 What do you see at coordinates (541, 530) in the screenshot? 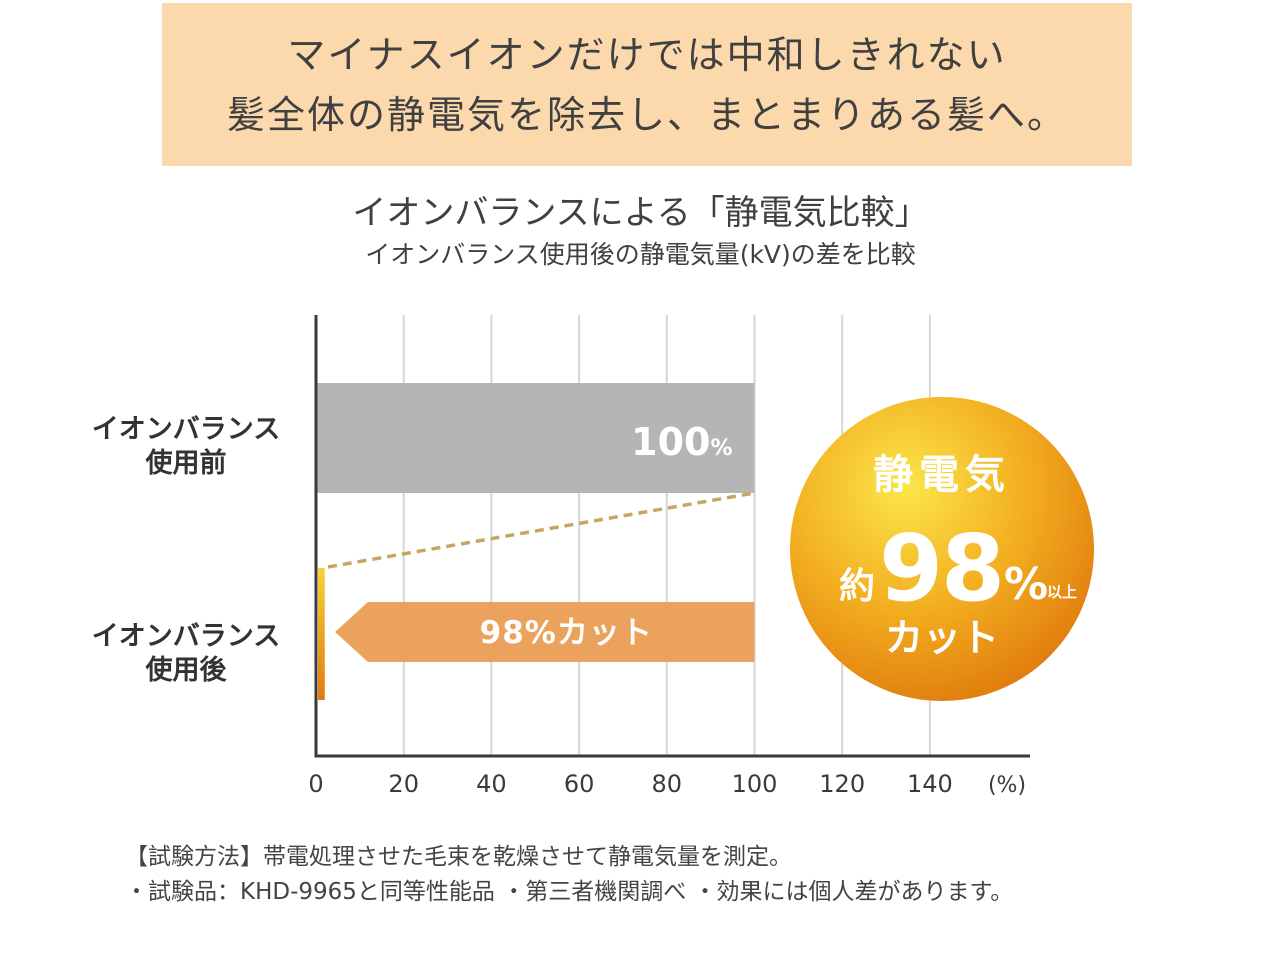
I see `reduction-dashed-line` at bounding box center [541, 530].